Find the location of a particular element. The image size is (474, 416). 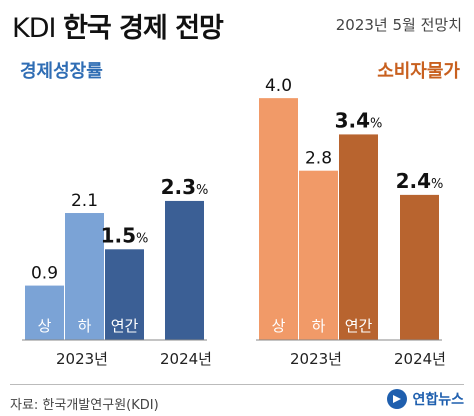

gdp-value-label-2: 1.5% is located at coordinates (125, 235).